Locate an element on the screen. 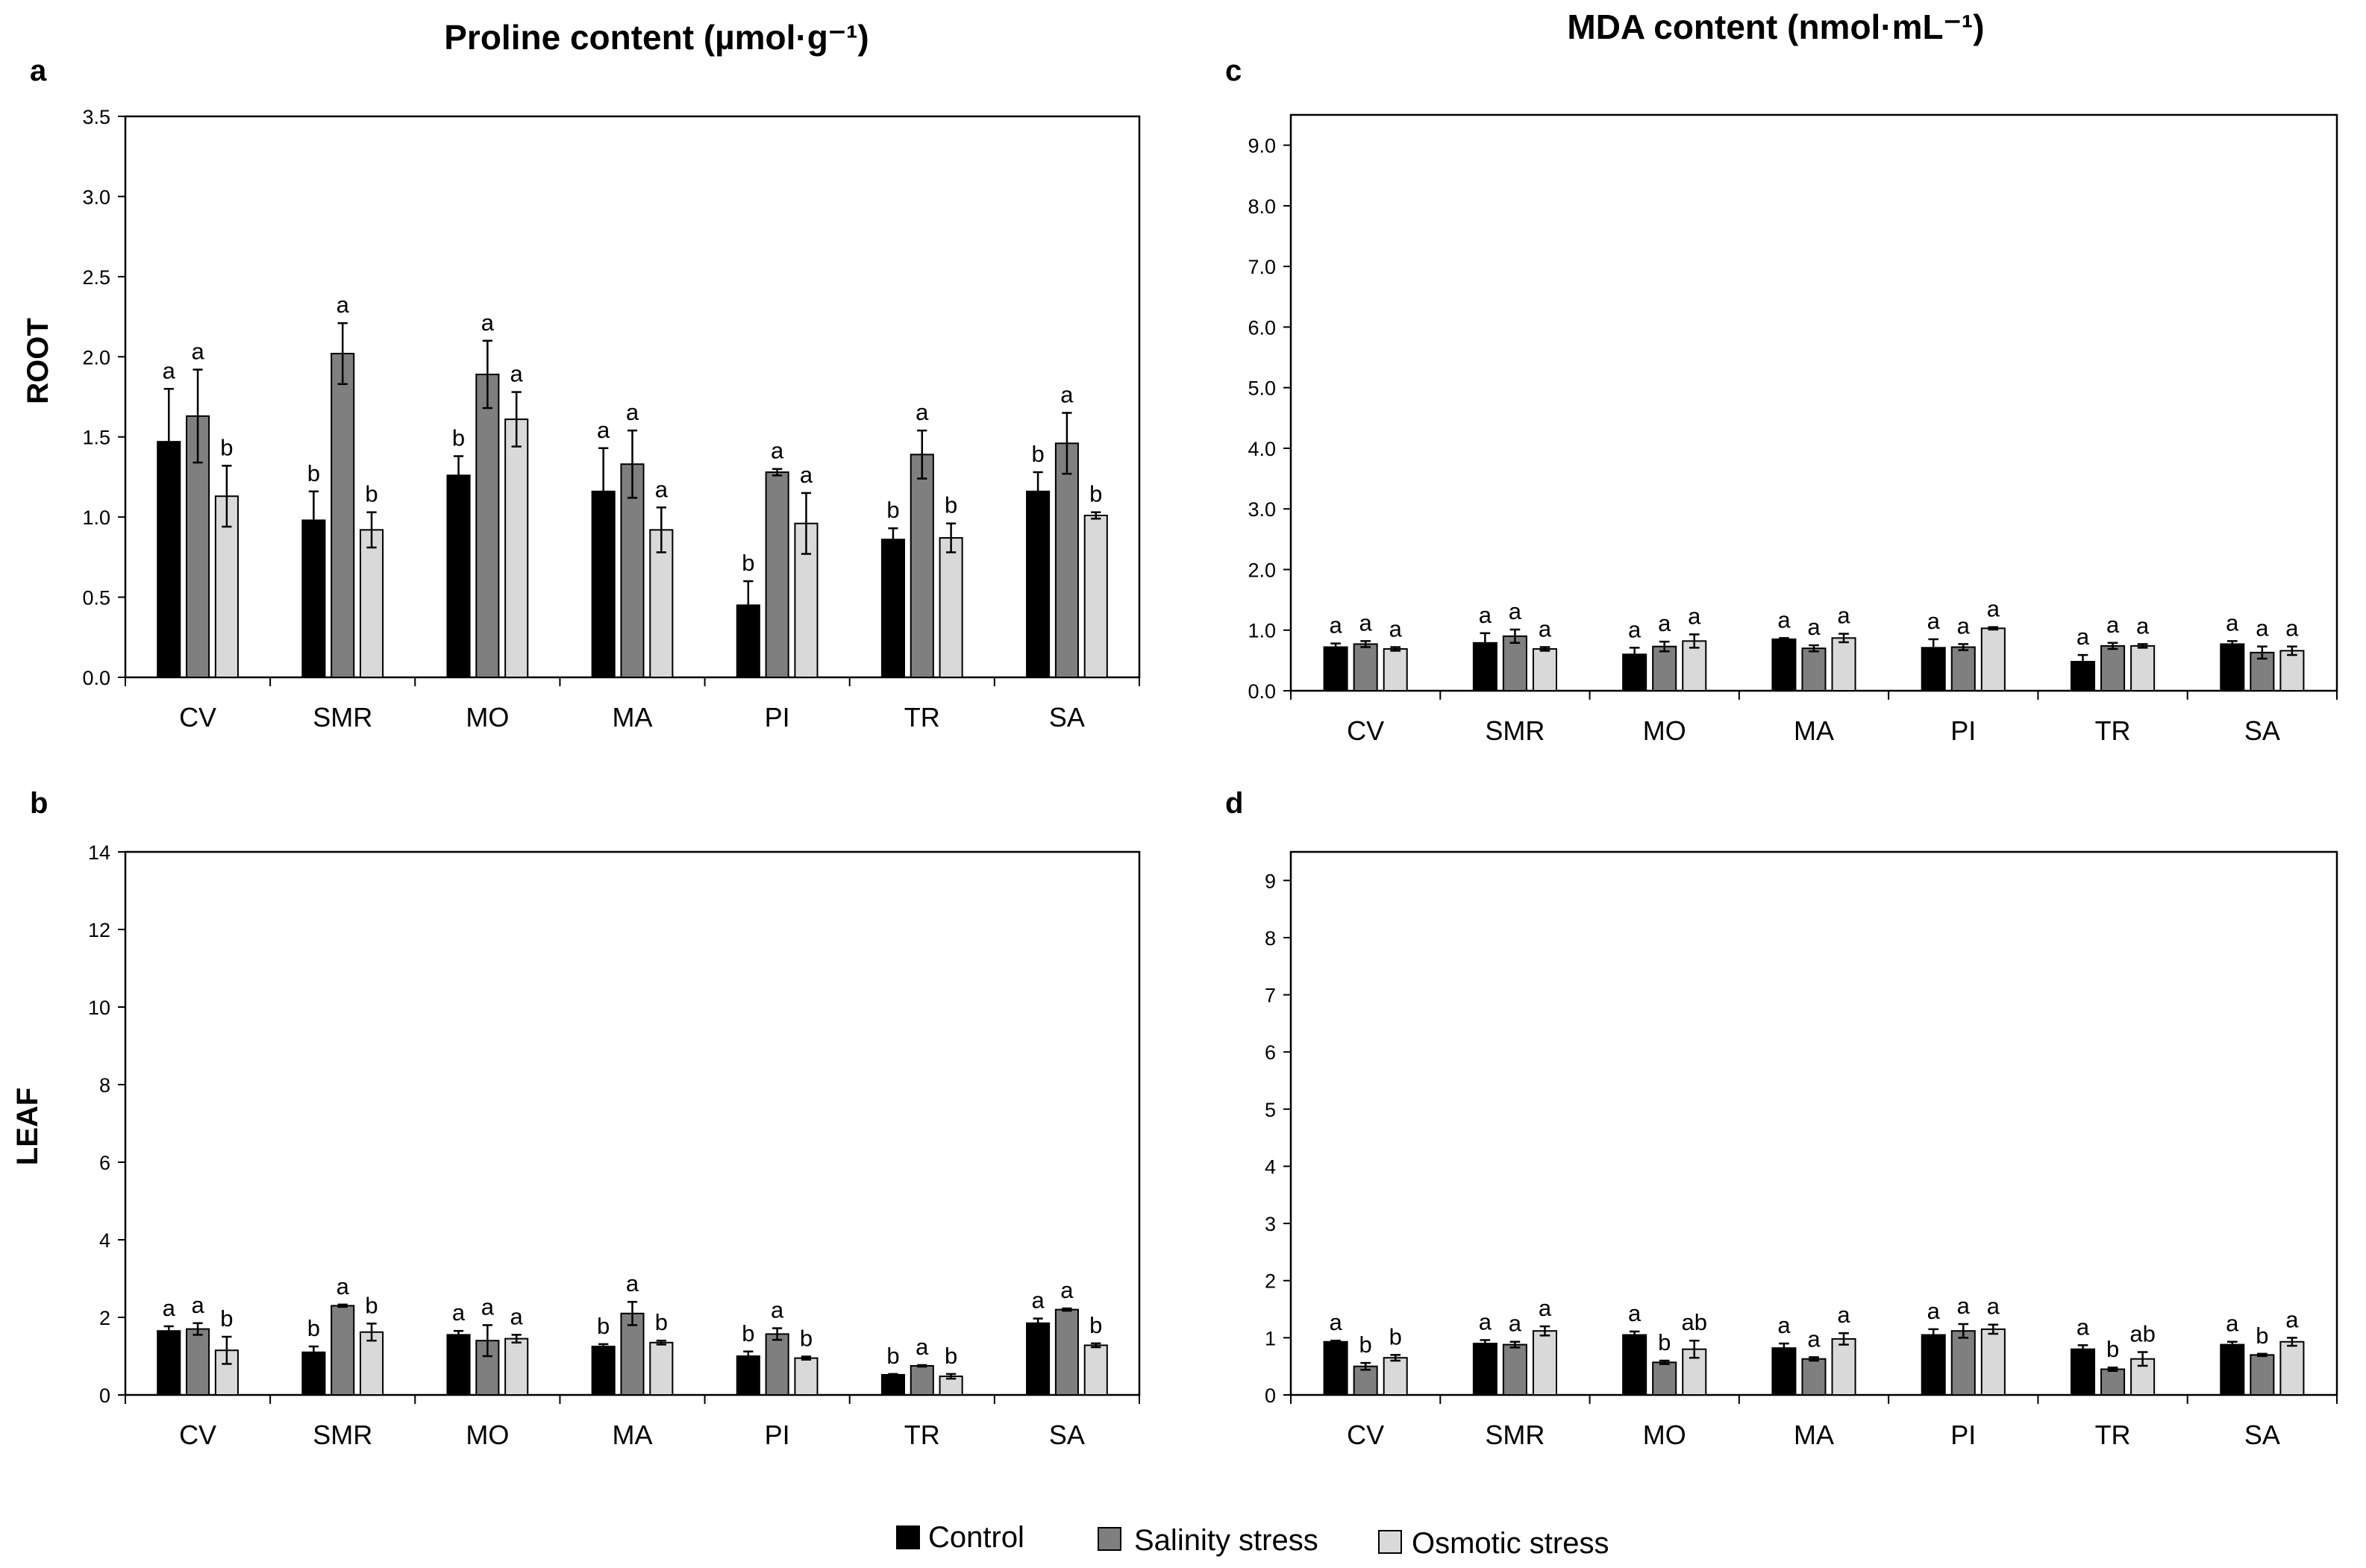 Image resolution: width=2366 pixels, height=1568 pixels. x-tick-label: TR is located at coordinates (922, 1435).